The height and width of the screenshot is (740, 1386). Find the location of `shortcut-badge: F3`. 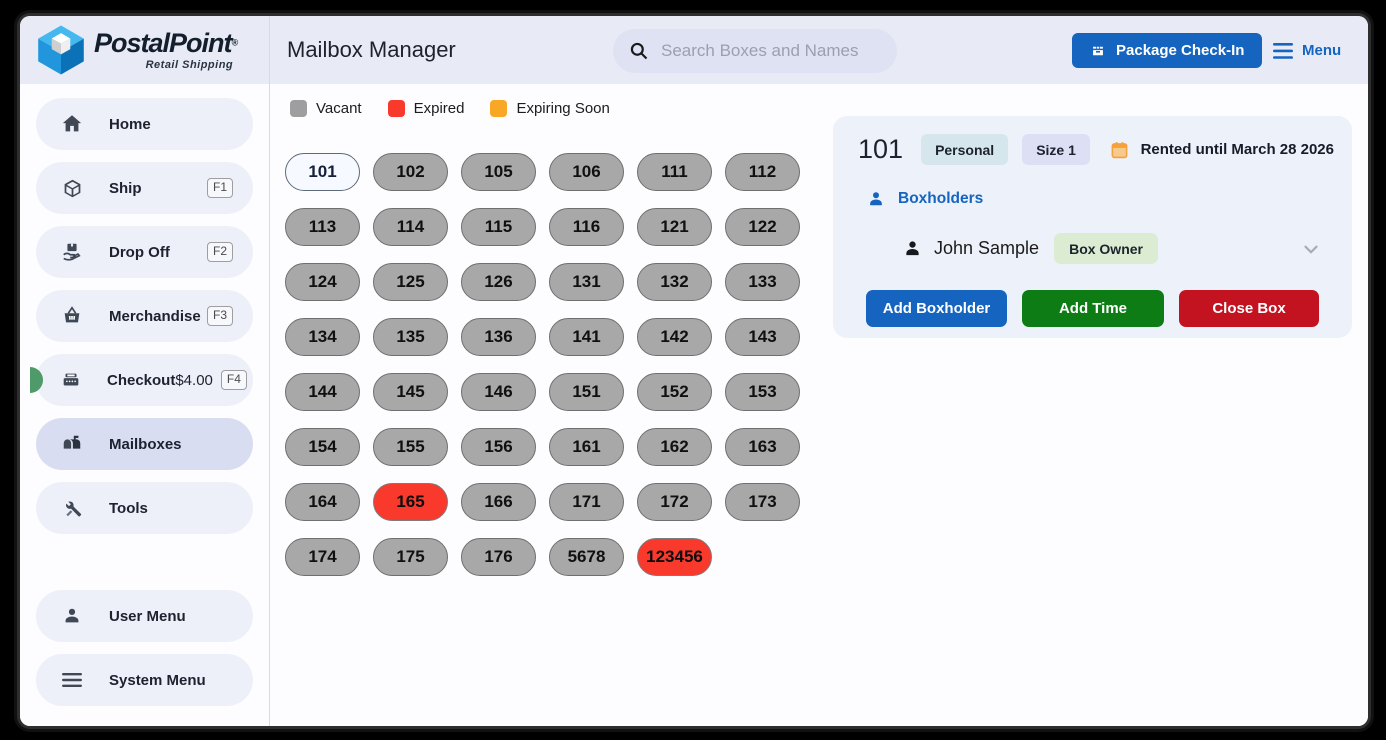

shortcut-badge: F3 is located at coordinates (219, 316).